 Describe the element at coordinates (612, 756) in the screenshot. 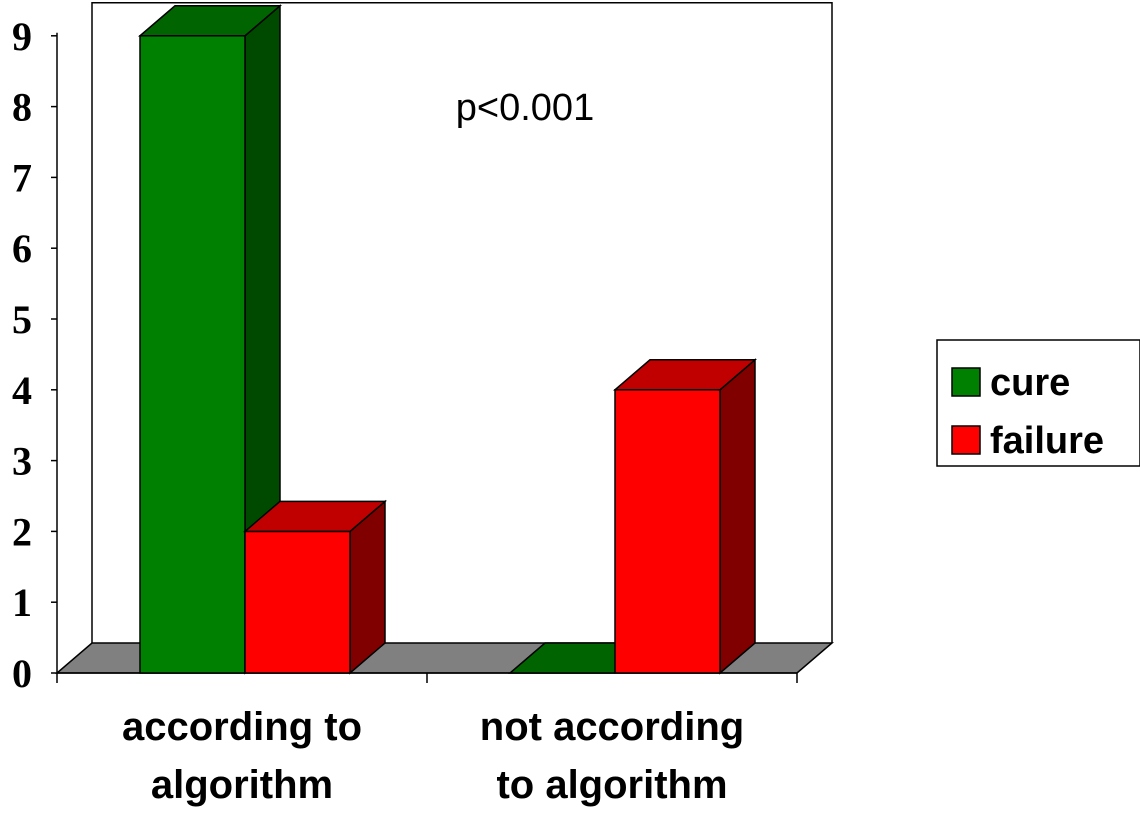

I see `x-category-label: not according to algorithm` at that location.